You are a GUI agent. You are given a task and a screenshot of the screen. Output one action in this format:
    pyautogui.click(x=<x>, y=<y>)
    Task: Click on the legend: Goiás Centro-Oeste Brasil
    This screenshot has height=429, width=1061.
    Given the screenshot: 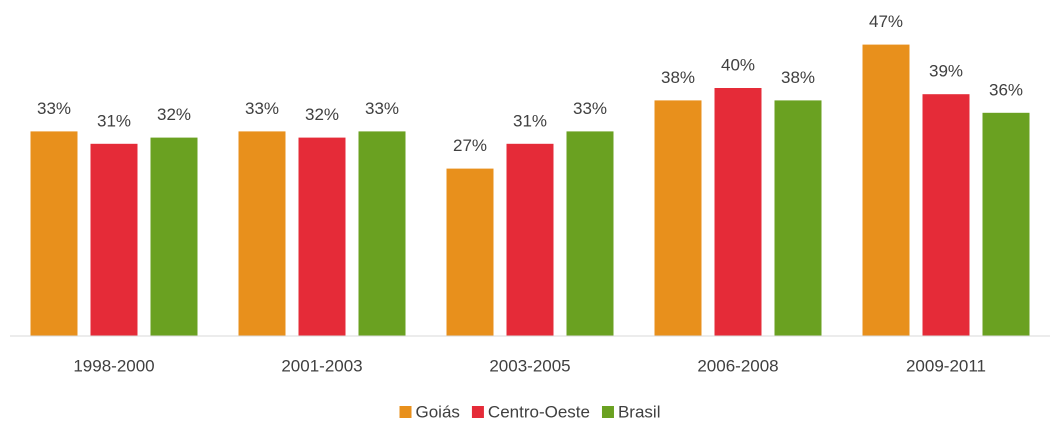 What is the action you would take?
    pyautogui.click(x=530, y=411)
    